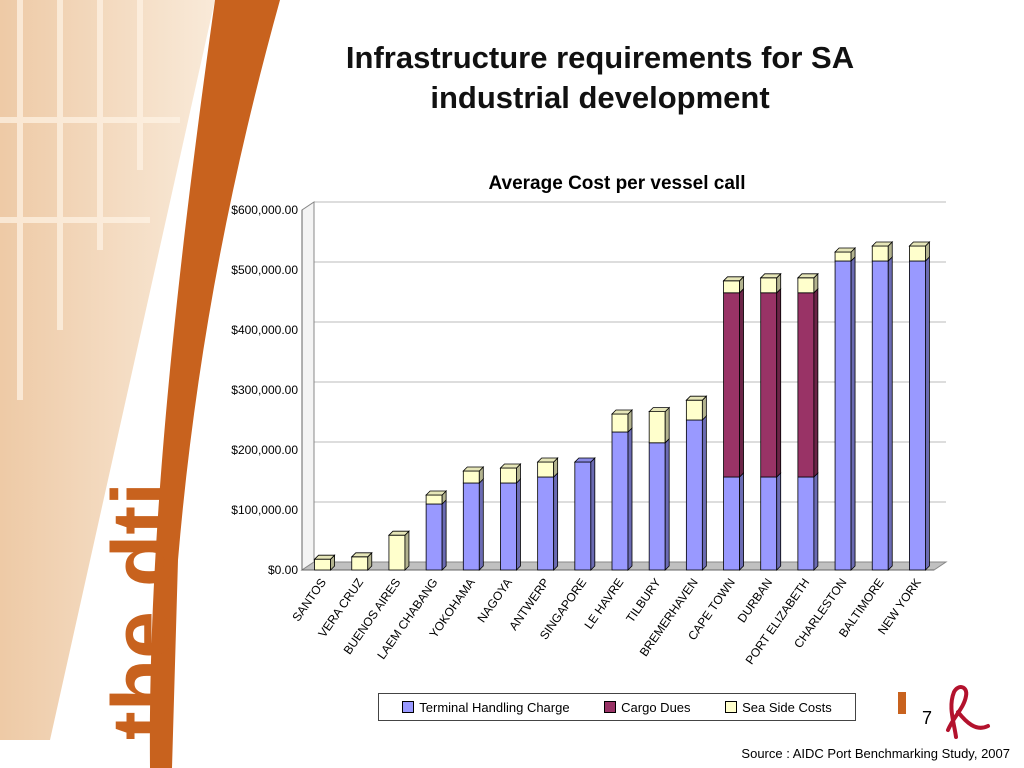 This screenshot has height=768, width=1024. Describe the element at coordinates (494, 707) in the screenshot. I see `legend-label-terminal: Terminal Handling Charge` at that location.